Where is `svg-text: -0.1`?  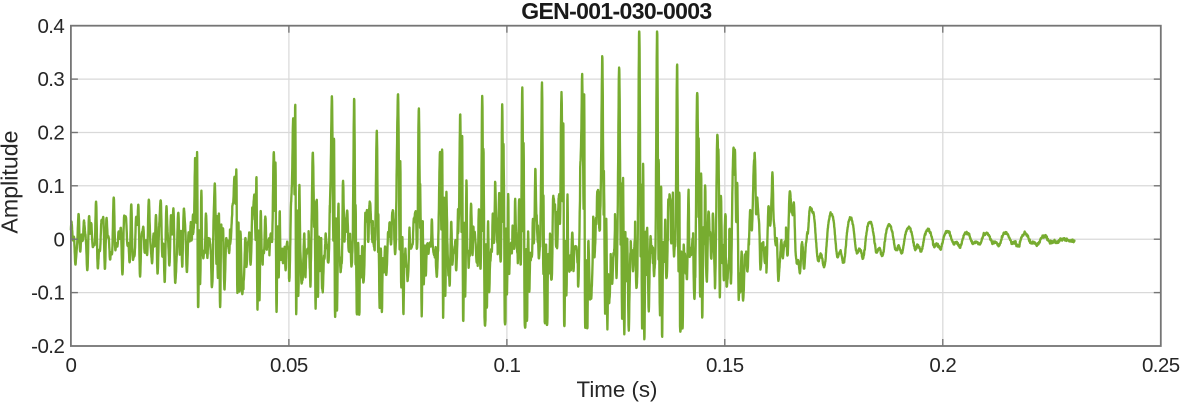
svg-text: -0.1 is located at coordinates (47, 293).